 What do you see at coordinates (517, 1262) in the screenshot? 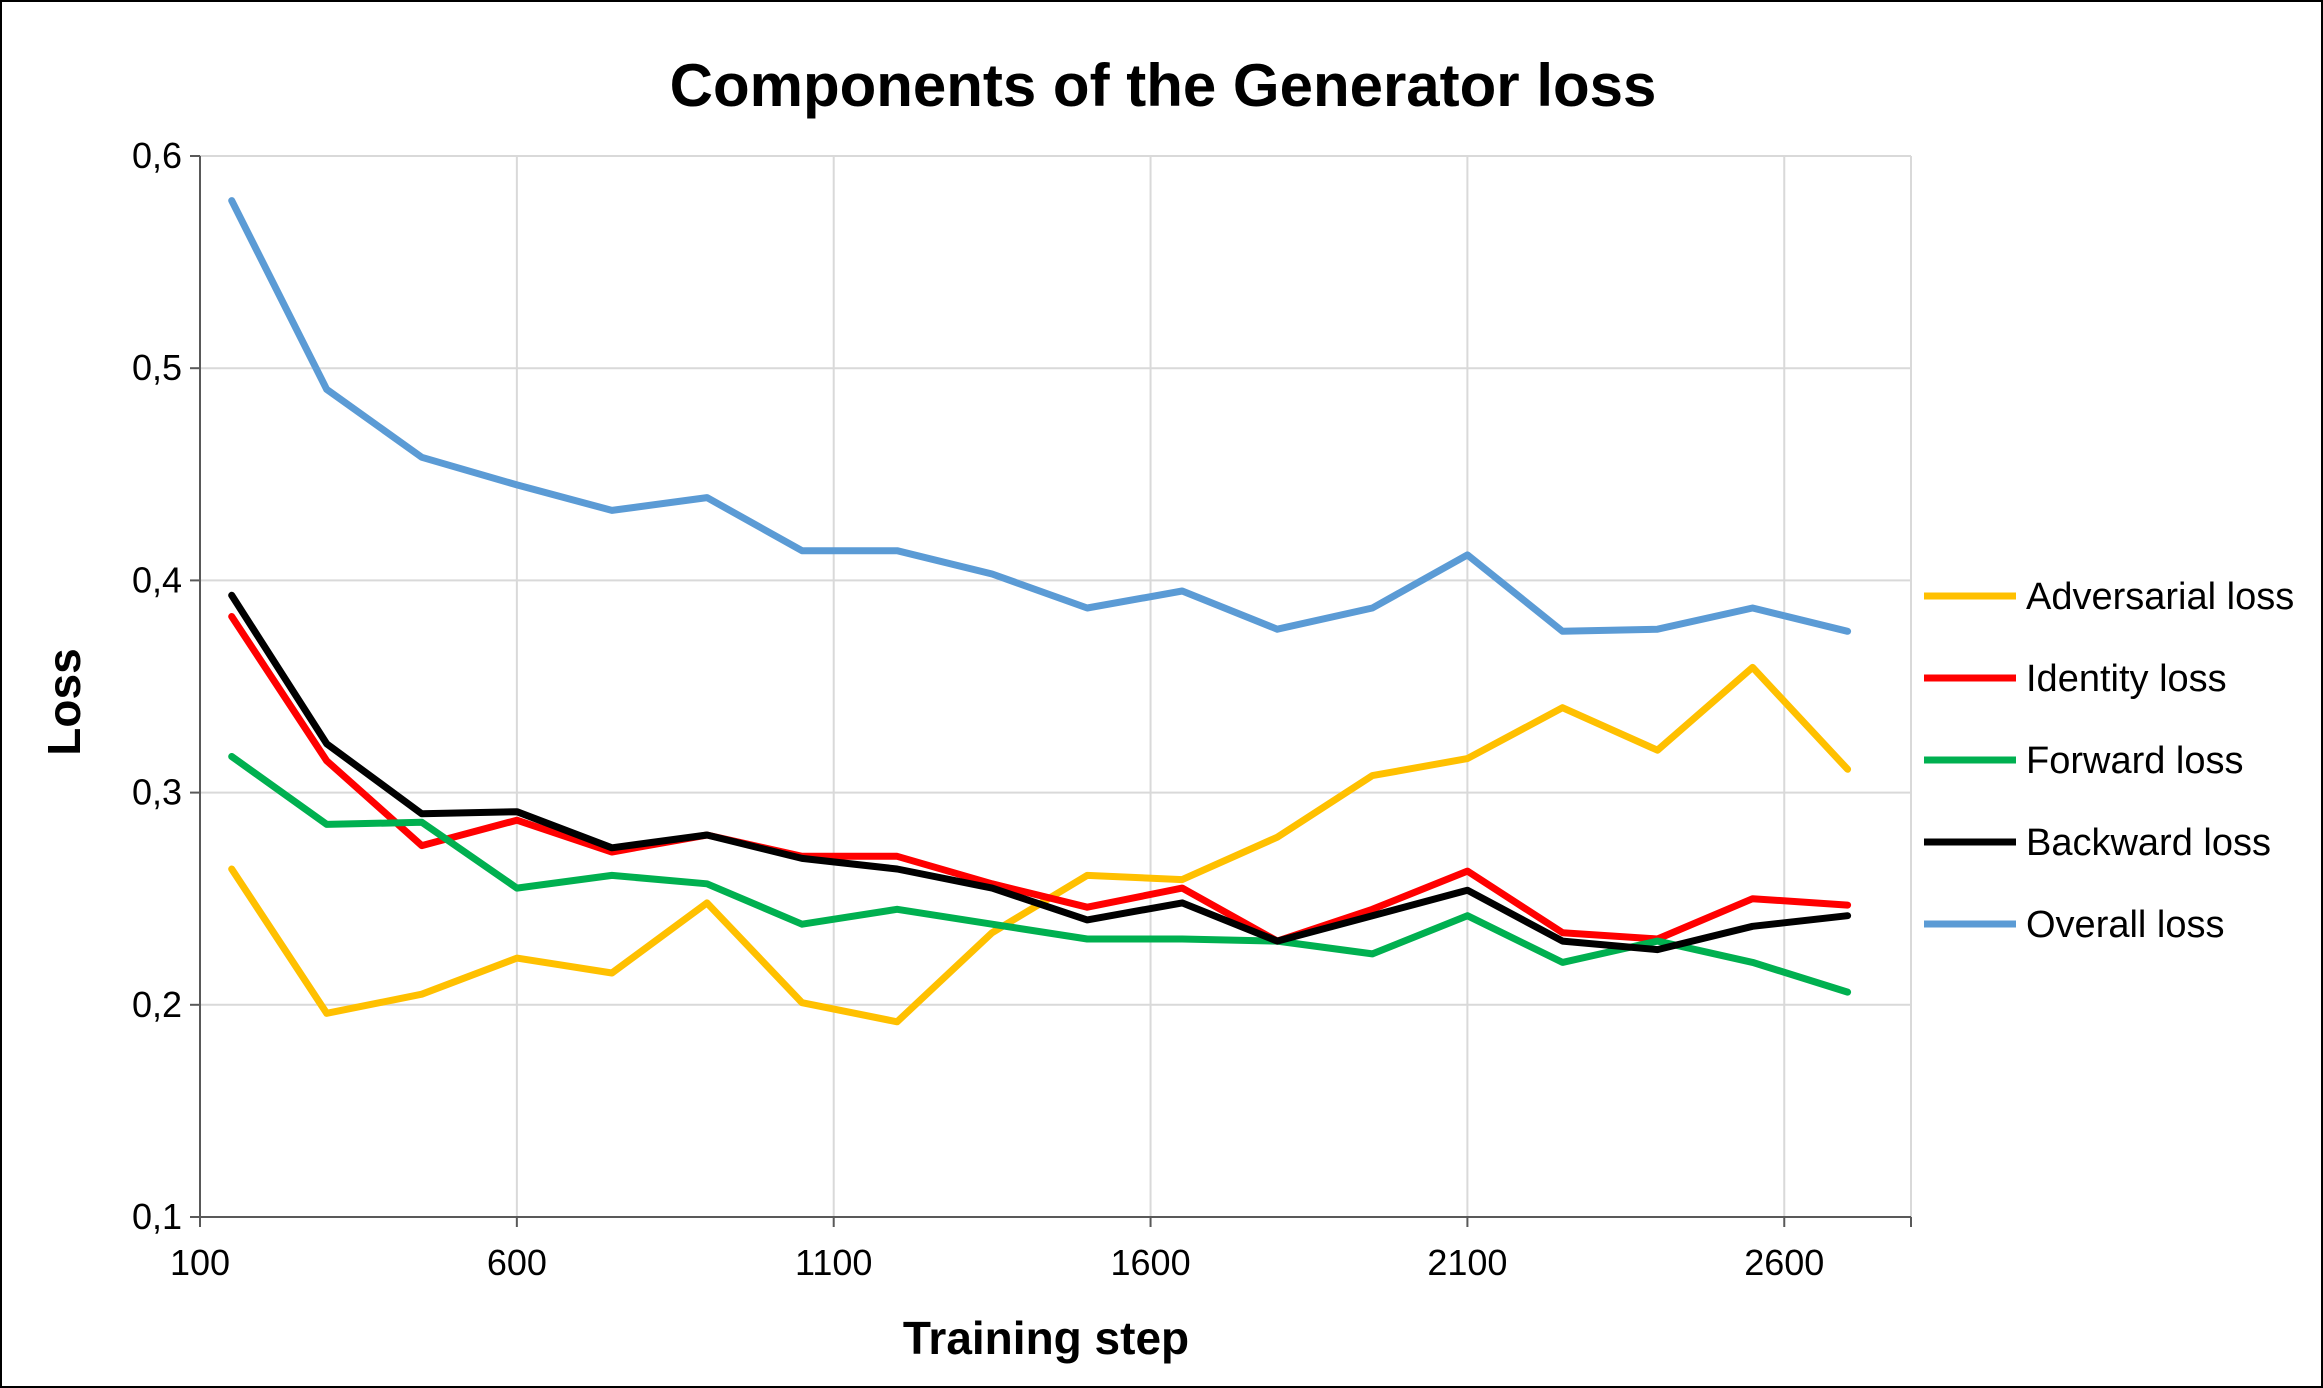
I see `x-tick-label: 600` at bounding box center [517, 1262].